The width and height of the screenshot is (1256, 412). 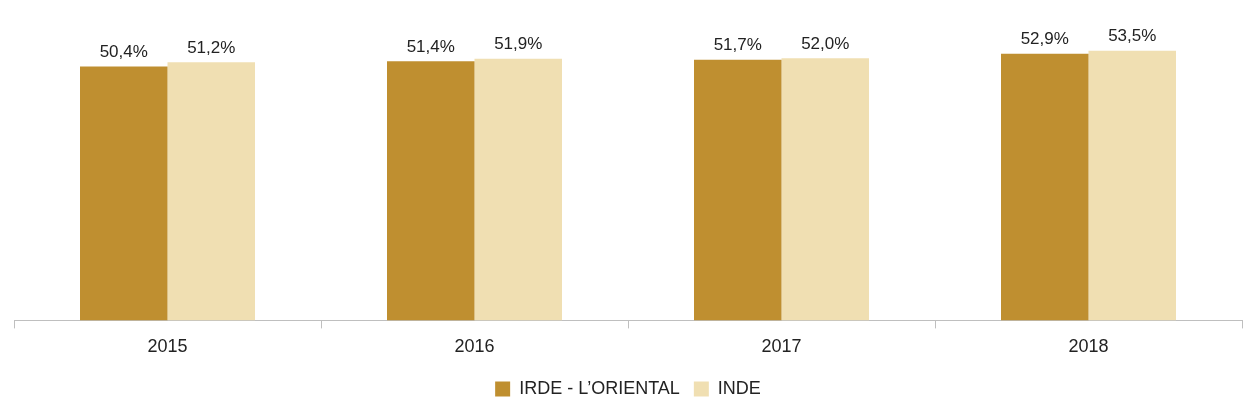 What do you see at coordinates (825, 43) in the screenshot?
I see `data-label: 52,0%` at bounding box center [825, 43].